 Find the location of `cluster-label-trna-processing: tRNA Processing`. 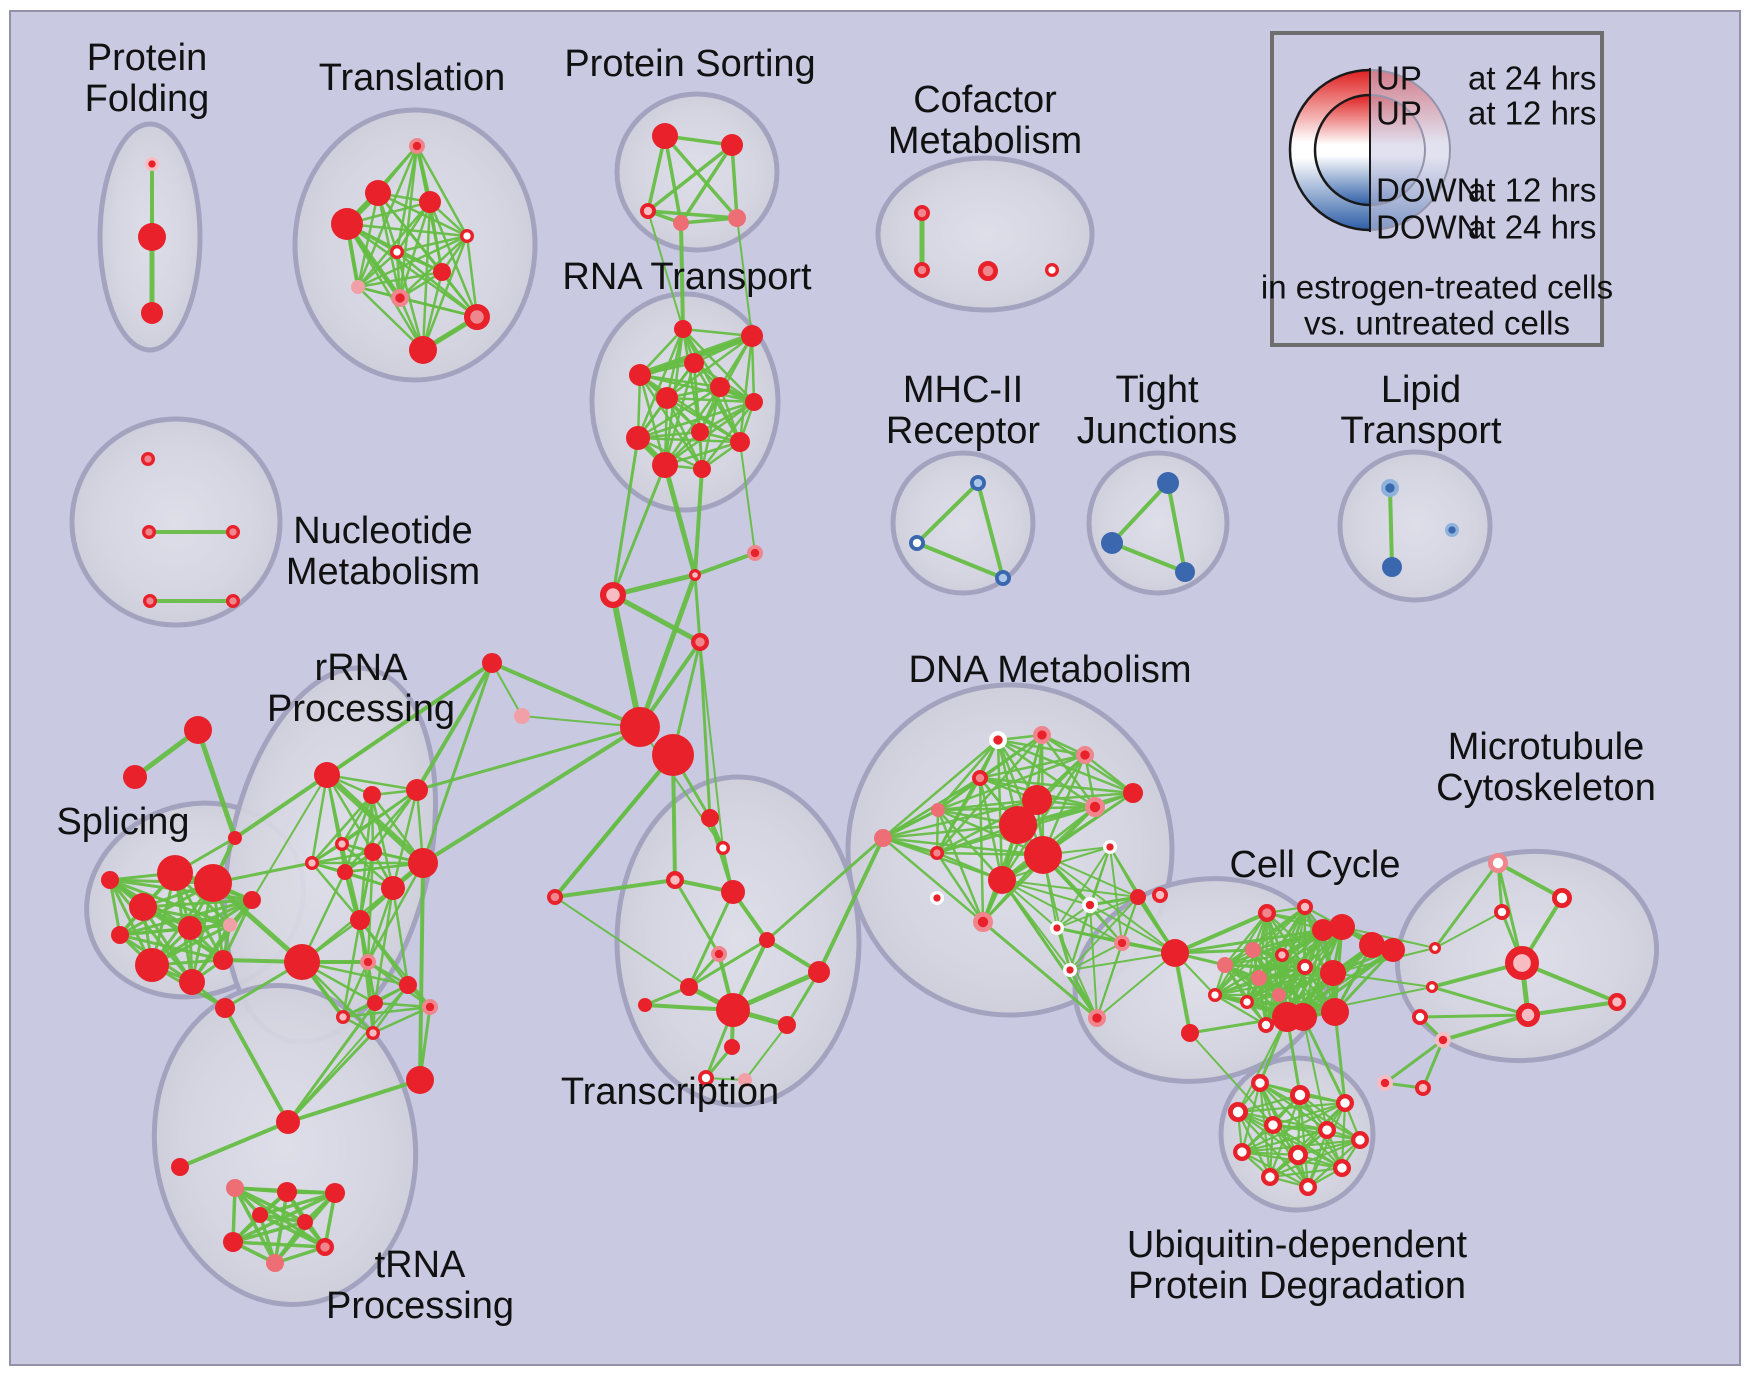

cluster-label-trna-processing: tRNA Processing is located at coordinates (420, 1285).